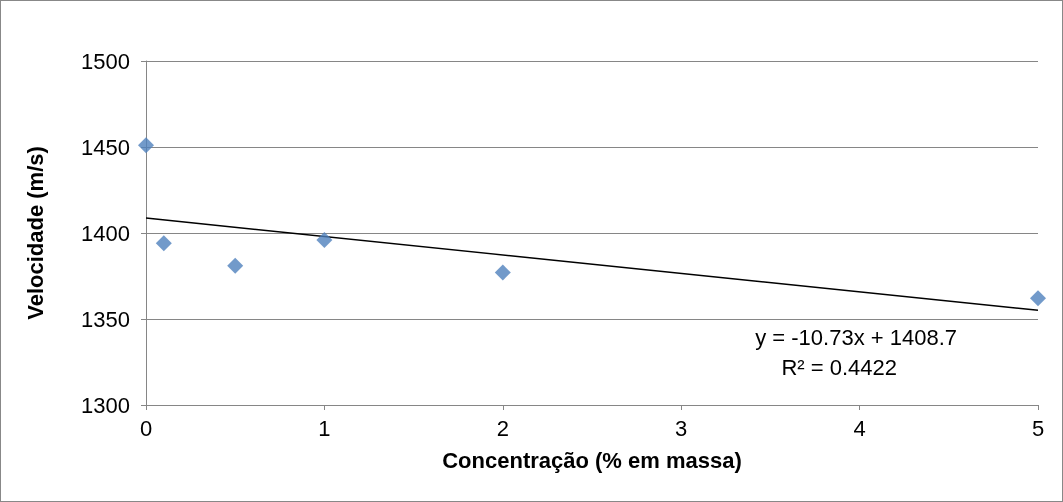  What do you see at coordinates (502, 428) in the screenshot?
I see `x-tick-label: 2` at bounding box center [502, 428].